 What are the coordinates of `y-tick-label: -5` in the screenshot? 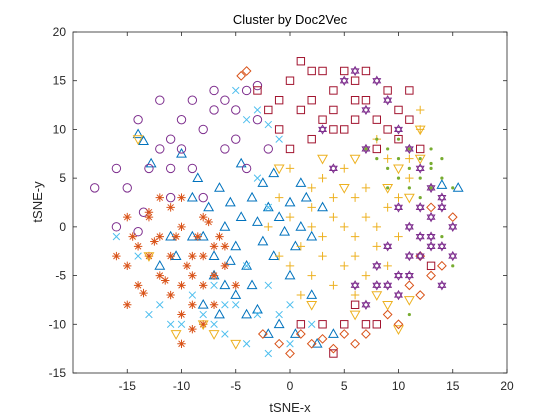 It's located at (60, 276).